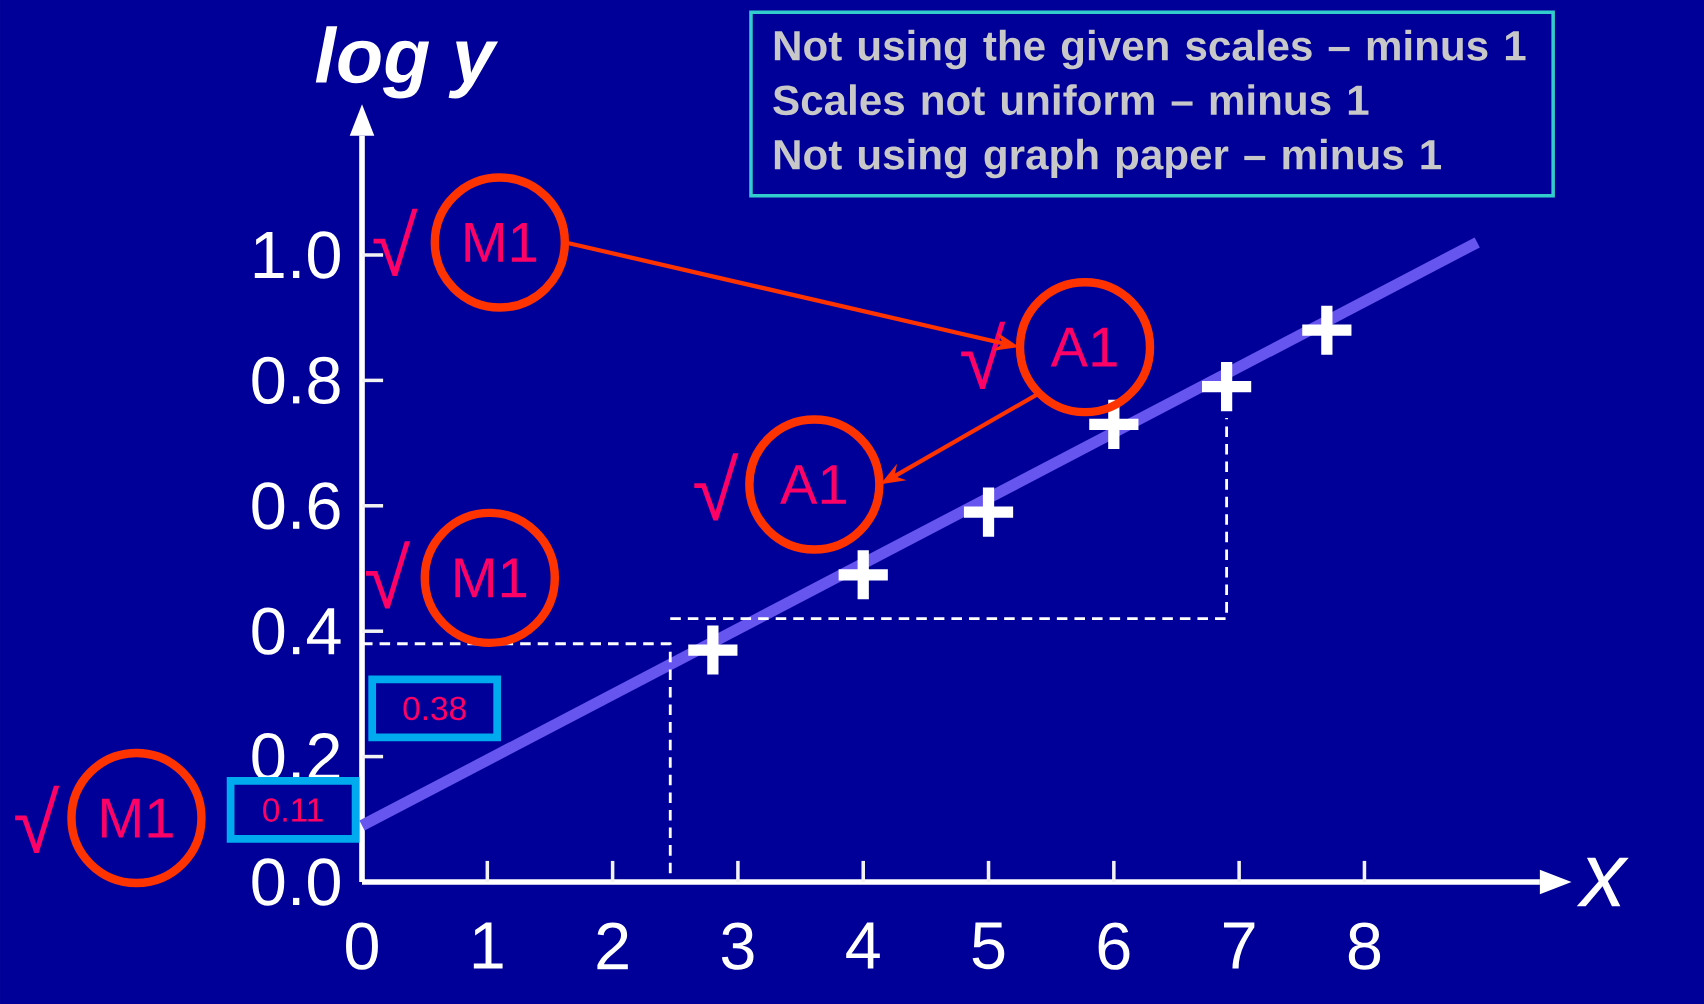 This screenshot has height=1004, width=1704. What do you see at coordinates (297, 255) in the screenshot?
I see `y-tick-label: 1.0` at bounding box center [297, 255].